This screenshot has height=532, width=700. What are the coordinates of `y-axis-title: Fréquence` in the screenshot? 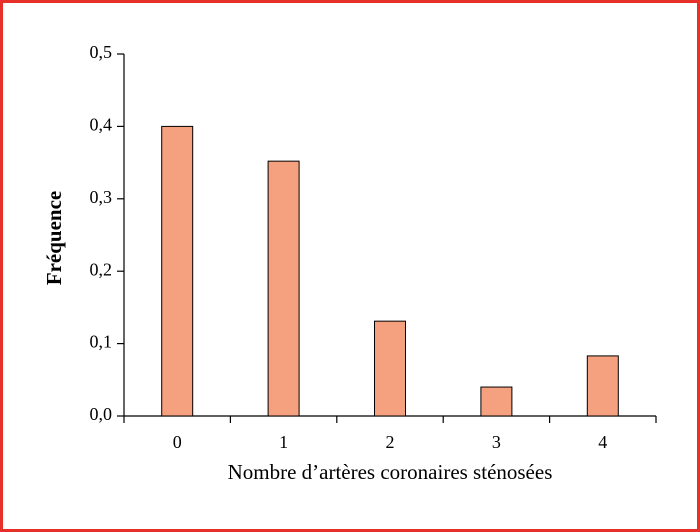 It's located at (54, 238).